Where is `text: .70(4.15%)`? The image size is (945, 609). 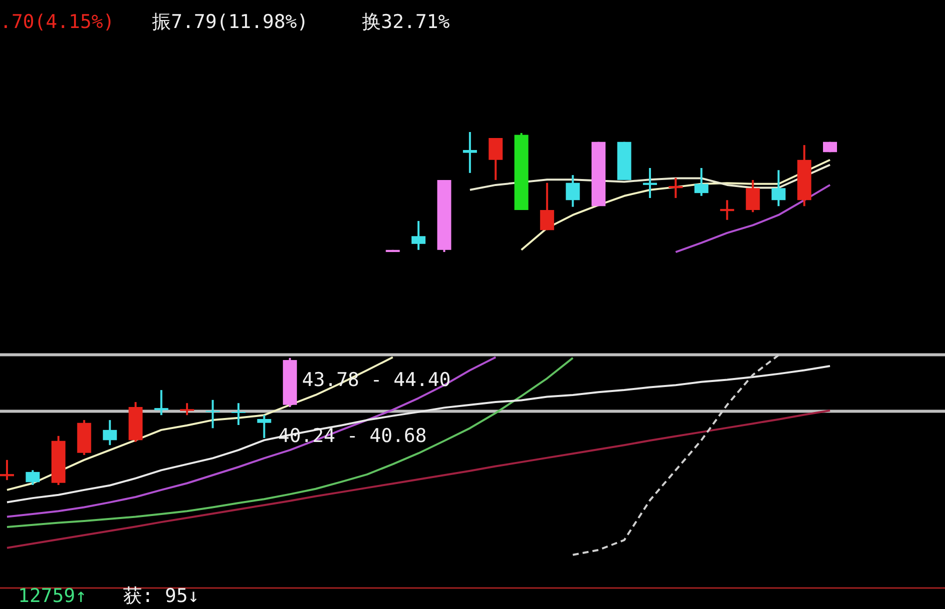 text: .70(4.15%) is located at coordinates (57, 22).